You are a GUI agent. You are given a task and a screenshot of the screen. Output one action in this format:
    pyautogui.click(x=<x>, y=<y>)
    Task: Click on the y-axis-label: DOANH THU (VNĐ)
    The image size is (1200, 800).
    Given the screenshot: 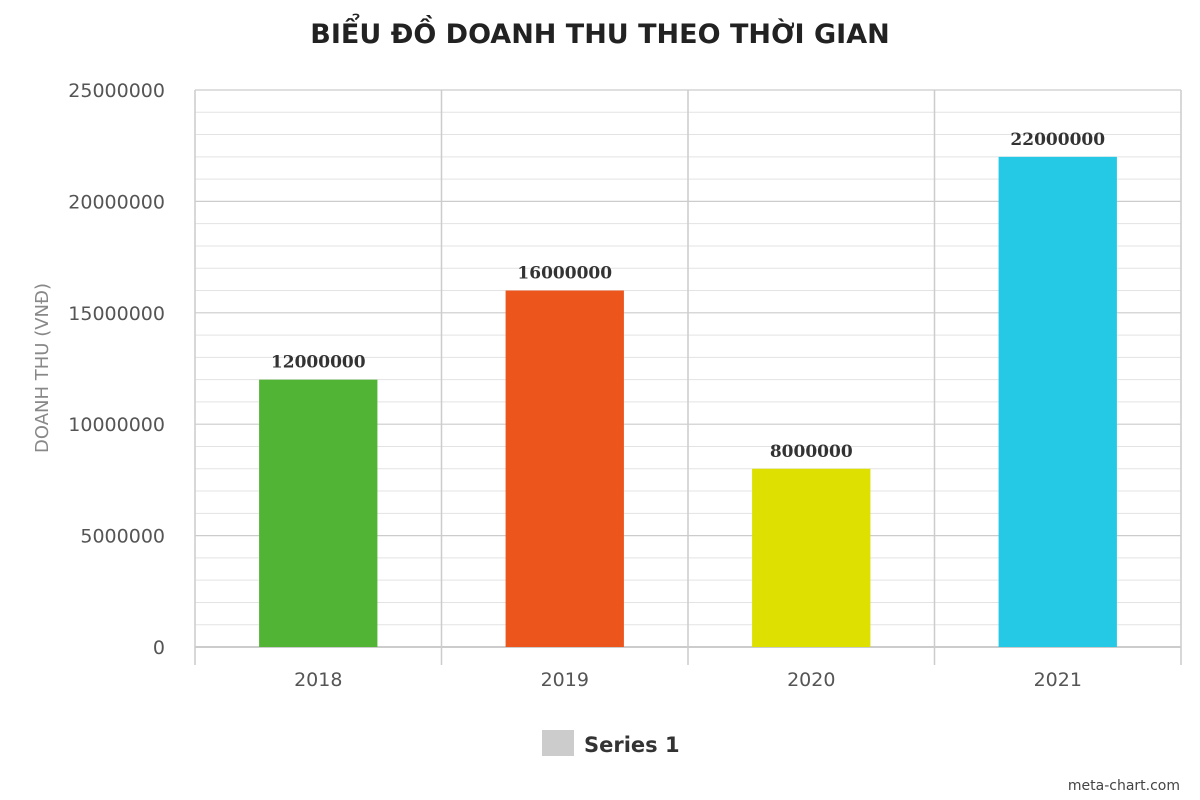 What is the action you would take?
    pyautogui.click(x=42, y=368)
    